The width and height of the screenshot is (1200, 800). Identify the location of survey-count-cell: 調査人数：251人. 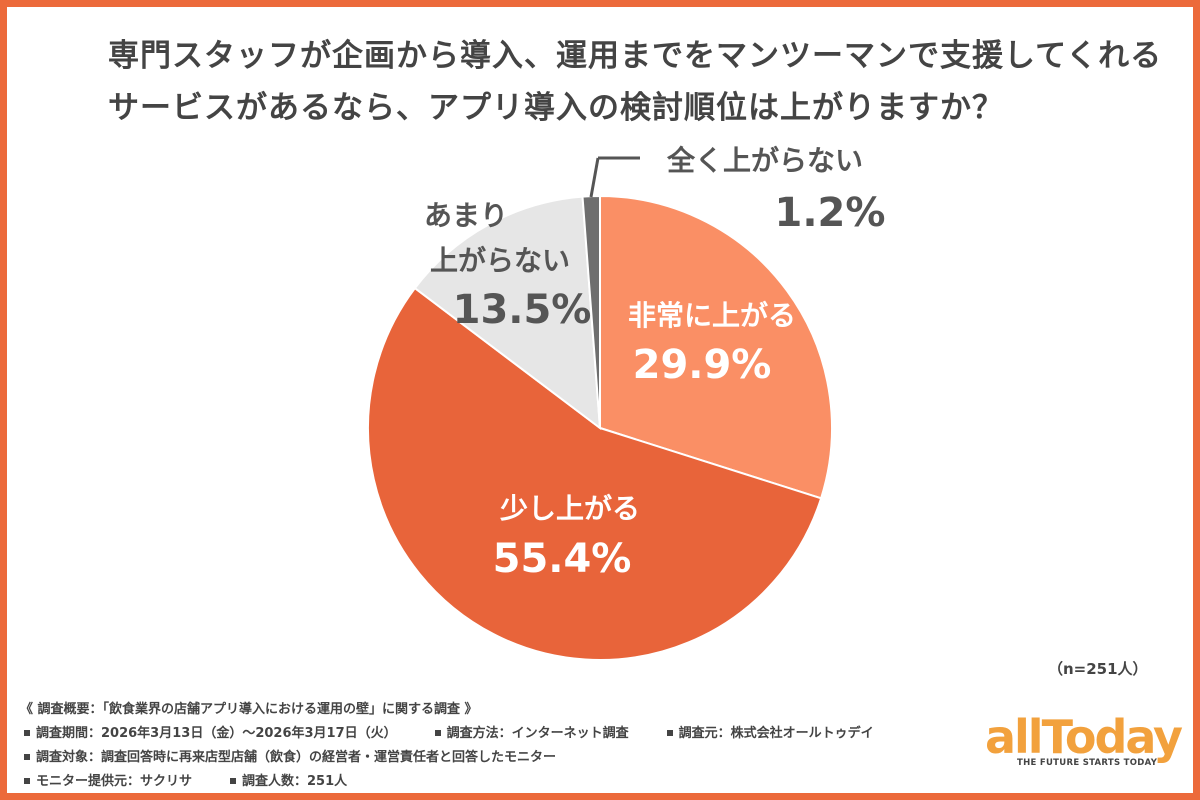
(286, 782).